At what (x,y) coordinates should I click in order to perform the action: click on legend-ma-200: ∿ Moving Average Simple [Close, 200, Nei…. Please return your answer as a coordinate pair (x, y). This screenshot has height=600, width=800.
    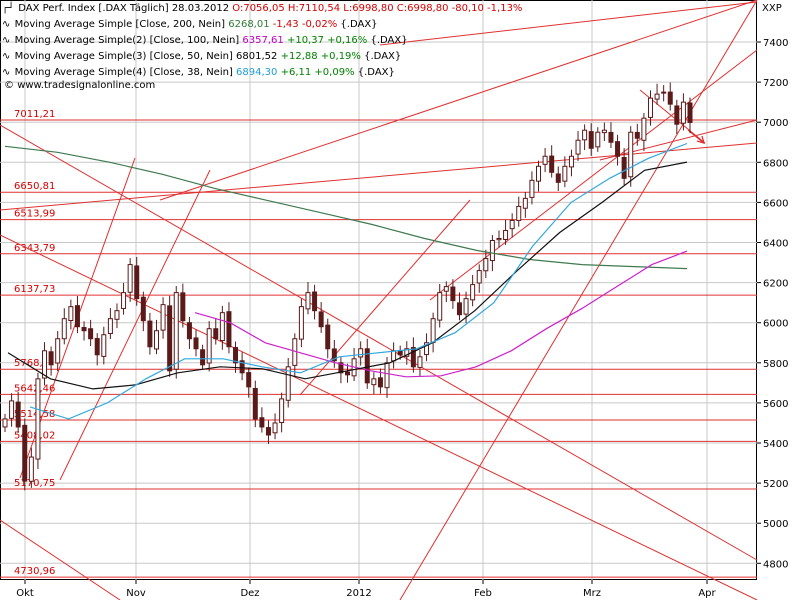
    Looking at the image, I should click on (262, 25).